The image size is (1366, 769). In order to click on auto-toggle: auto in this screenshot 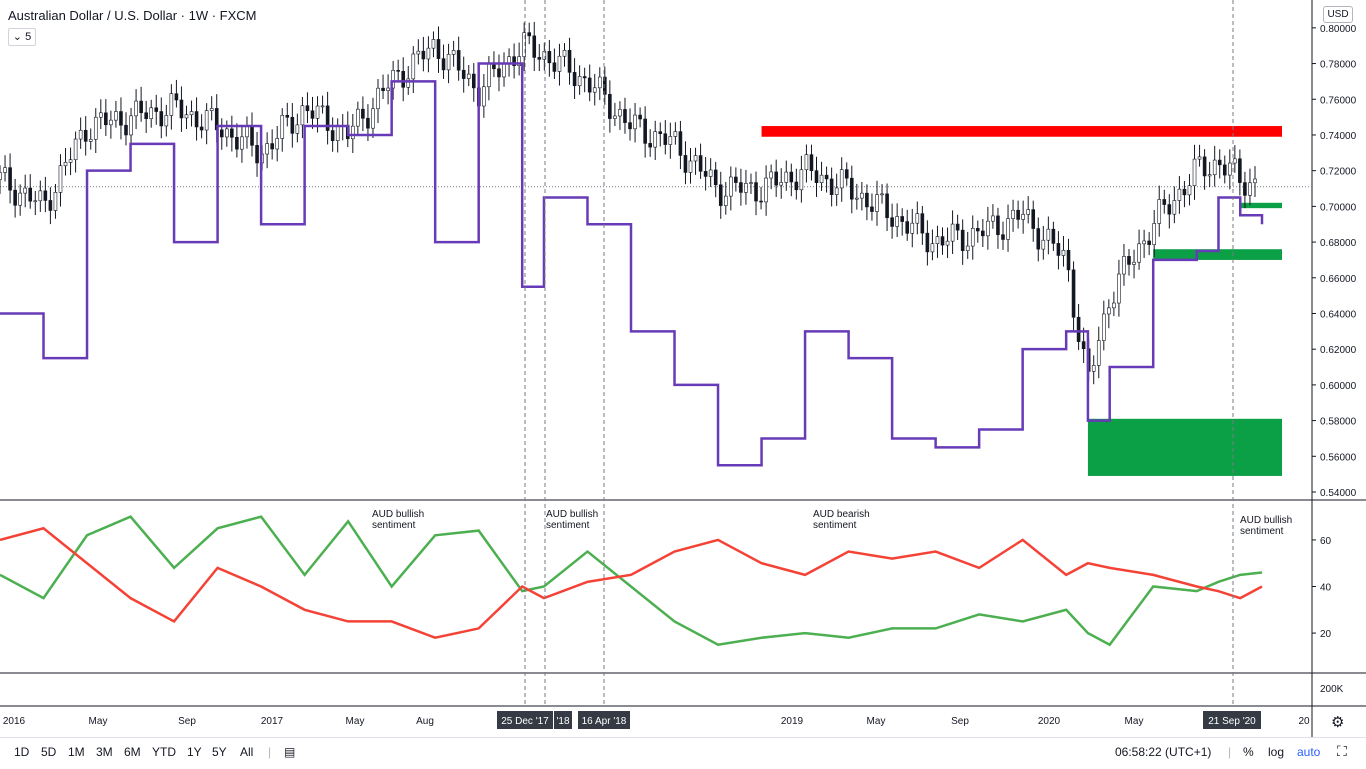, I will do `click(1309, 752)`.